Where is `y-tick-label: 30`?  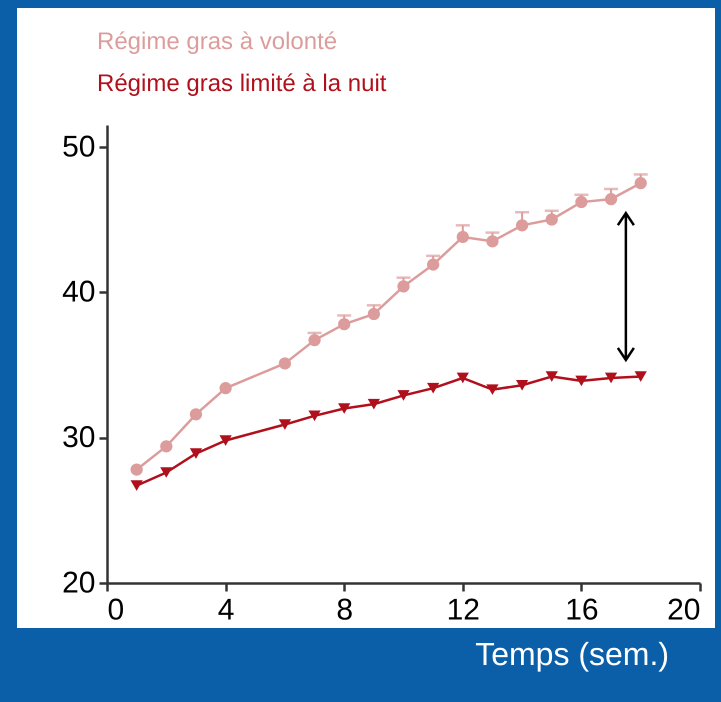
y-tick-label: 30 is located at coordinates (79, 437).